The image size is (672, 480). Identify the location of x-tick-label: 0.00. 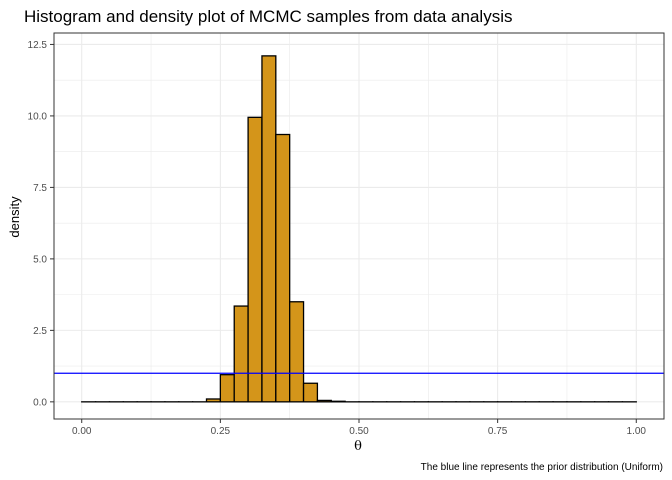
(82, 431).